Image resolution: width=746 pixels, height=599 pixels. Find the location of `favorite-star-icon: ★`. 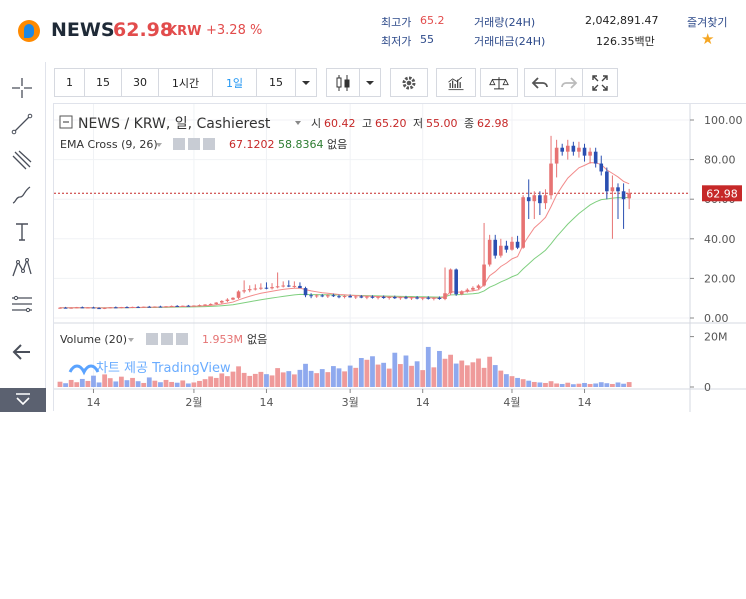

favorite-star-icon: ★ is located at coordinates (708, 39).